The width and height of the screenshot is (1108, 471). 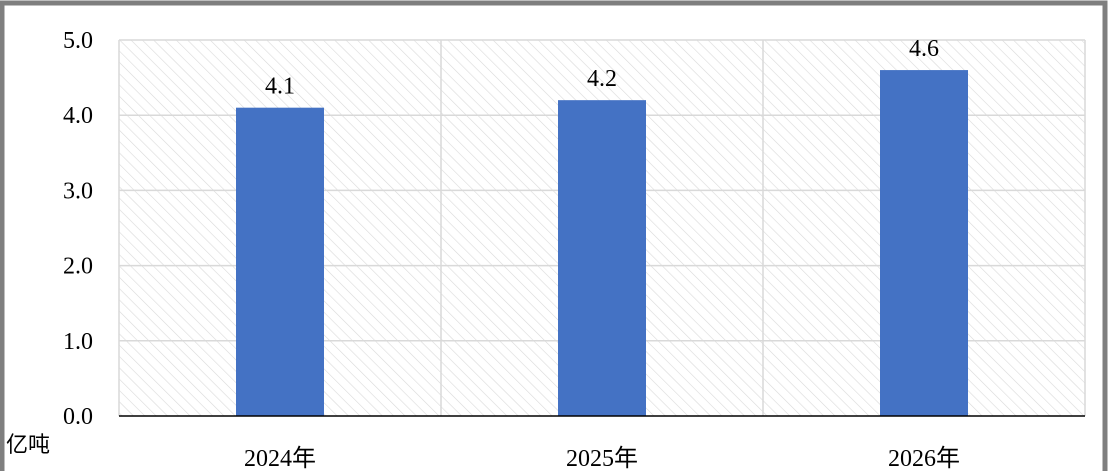 I want to click on y-tick-label: 4.0, so click(x=78, y=116).